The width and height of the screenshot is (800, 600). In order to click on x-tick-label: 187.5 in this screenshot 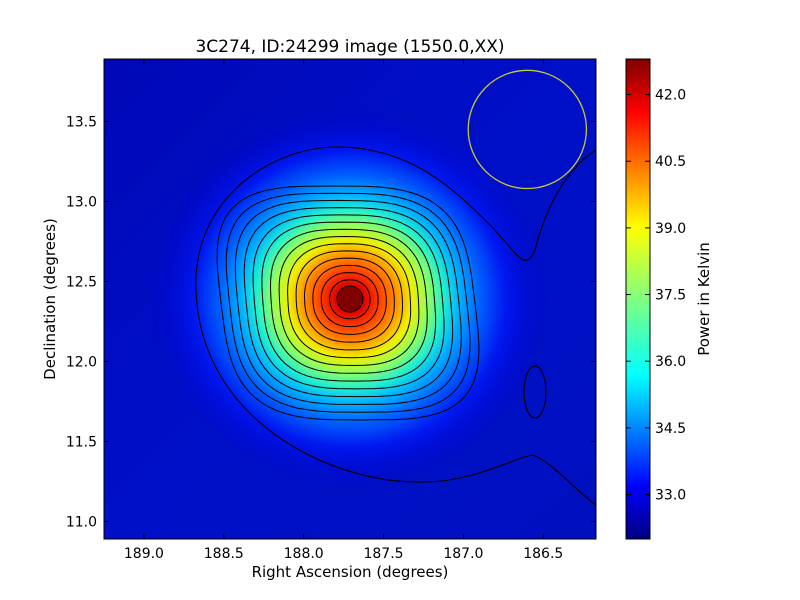, I will do `click(383, 554)`.